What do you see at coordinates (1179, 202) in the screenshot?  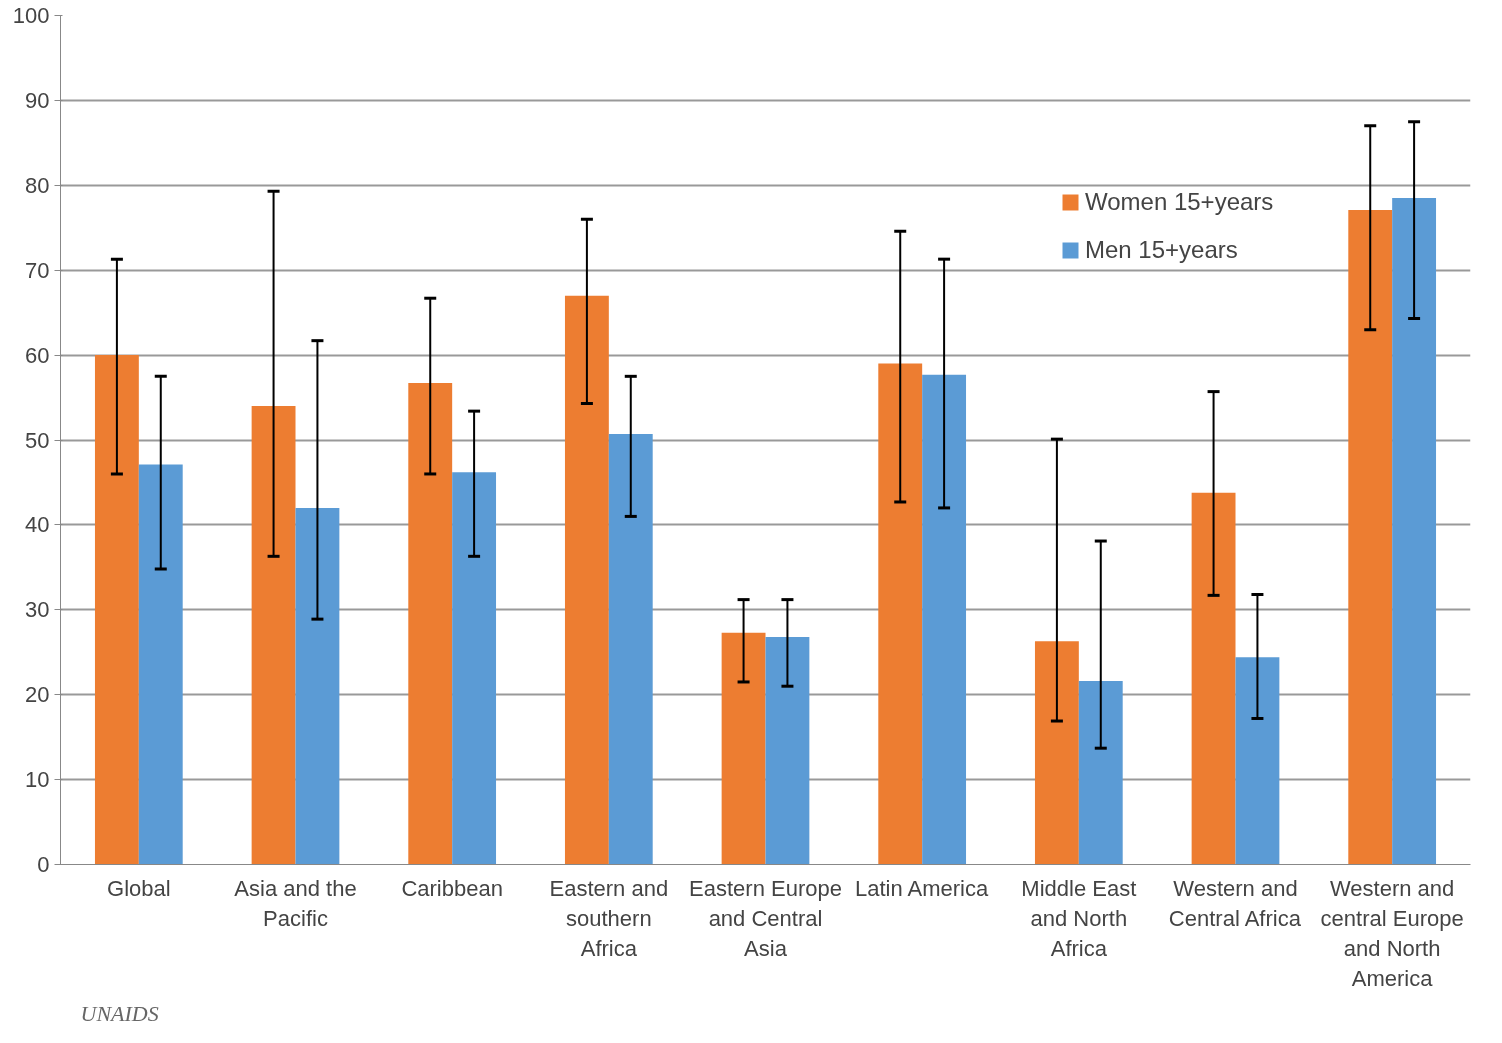 I see `legend-label: Women 15+years` at bounding box center [1179, 202].